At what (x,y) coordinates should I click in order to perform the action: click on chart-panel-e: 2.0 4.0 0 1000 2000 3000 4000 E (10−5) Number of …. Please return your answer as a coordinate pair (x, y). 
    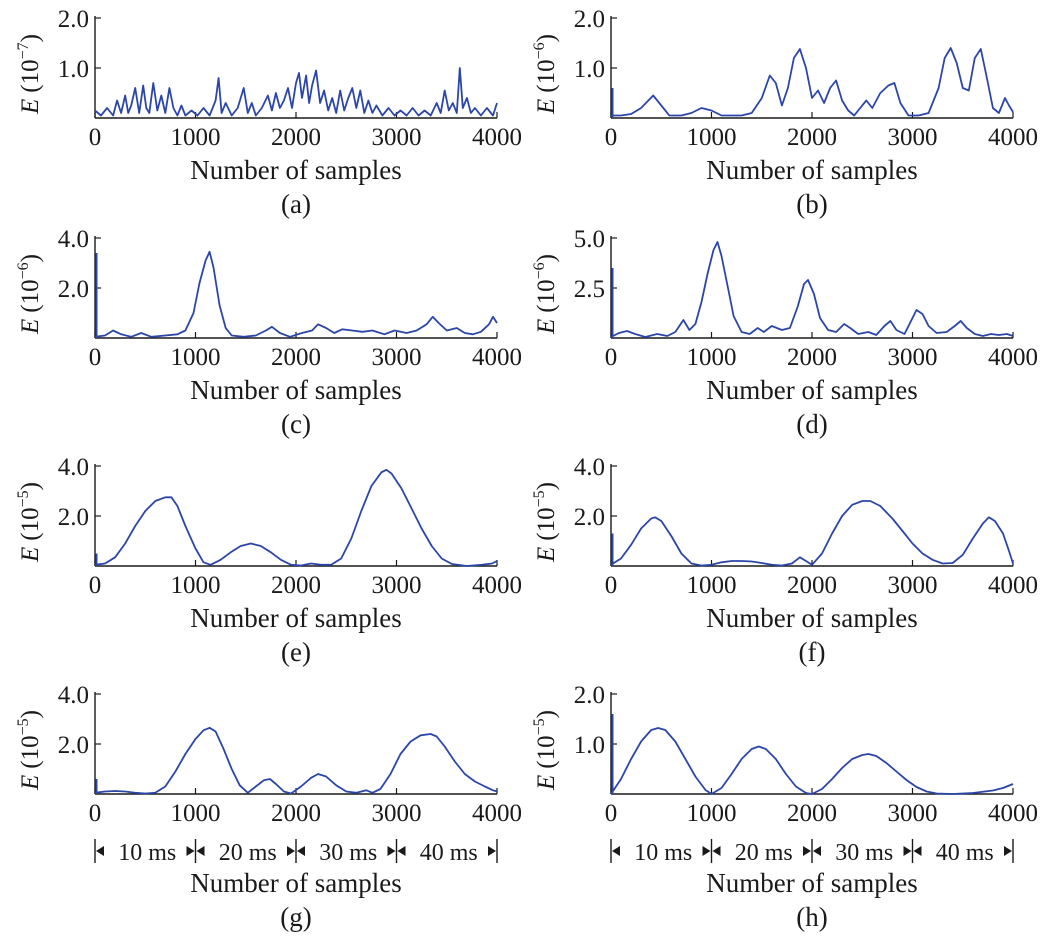
    Looking at the image, I should click on (268, 560).